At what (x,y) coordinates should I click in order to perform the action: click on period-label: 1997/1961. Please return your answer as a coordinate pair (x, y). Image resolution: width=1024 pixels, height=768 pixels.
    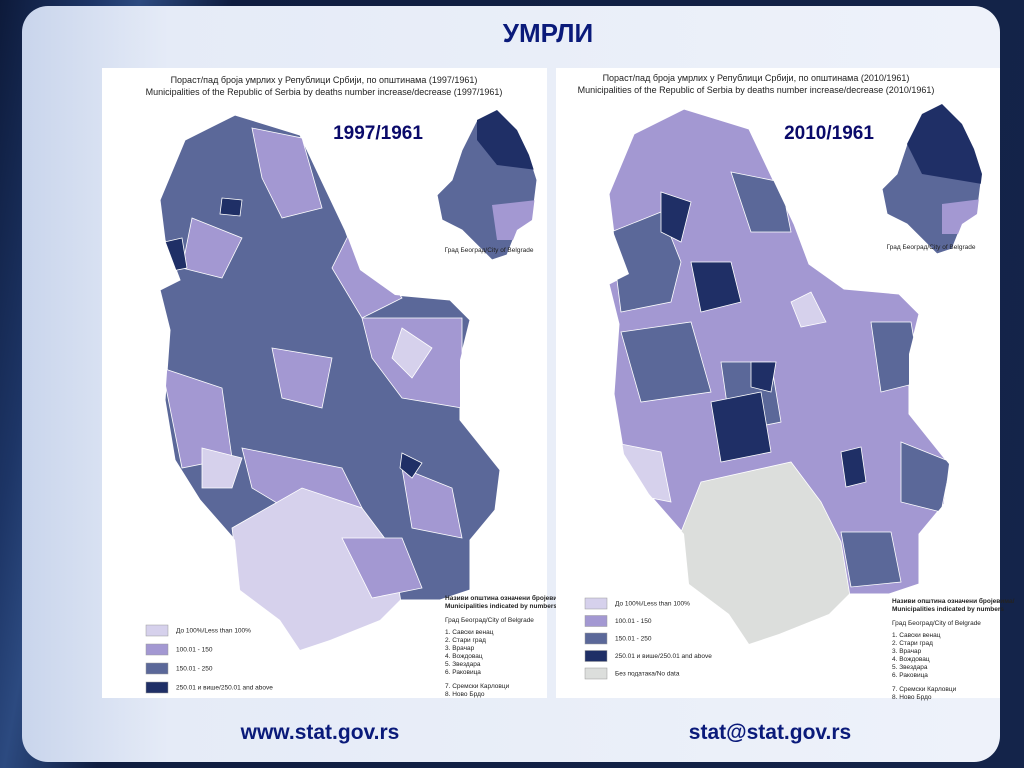
    Looking at the image, I should click on (378, 133).